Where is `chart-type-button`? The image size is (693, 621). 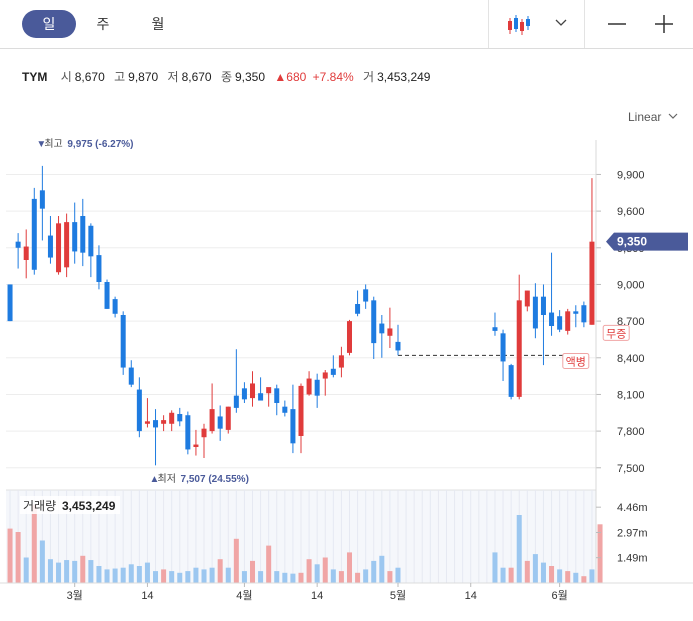
chart-type-button is located at coordinates (521, 24).